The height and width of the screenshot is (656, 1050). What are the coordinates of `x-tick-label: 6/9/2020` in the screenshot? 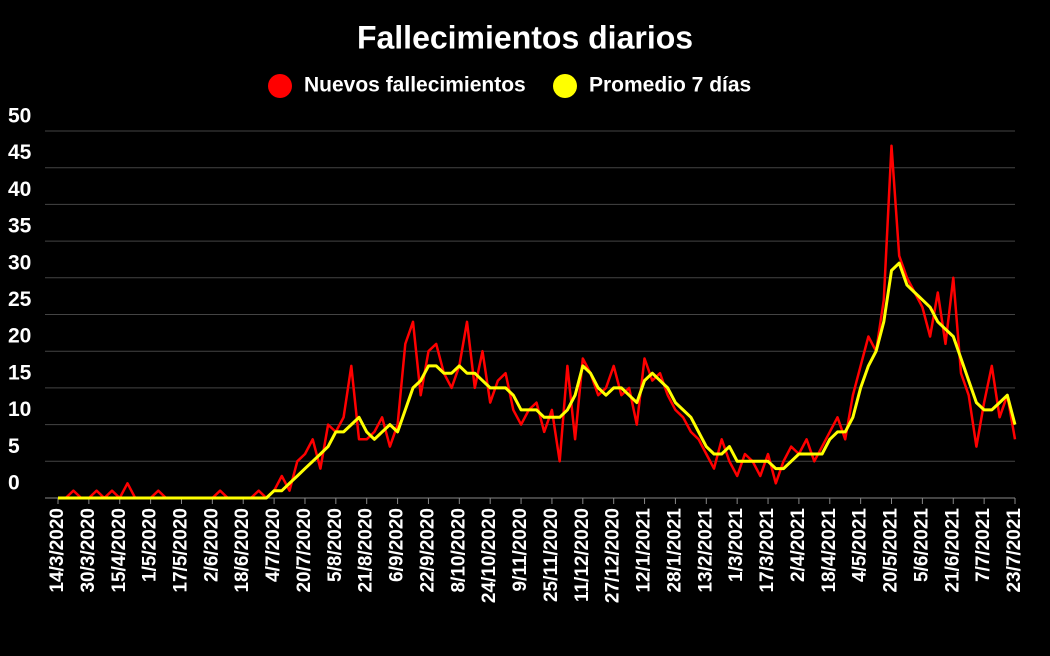 It's located at (397, 545).